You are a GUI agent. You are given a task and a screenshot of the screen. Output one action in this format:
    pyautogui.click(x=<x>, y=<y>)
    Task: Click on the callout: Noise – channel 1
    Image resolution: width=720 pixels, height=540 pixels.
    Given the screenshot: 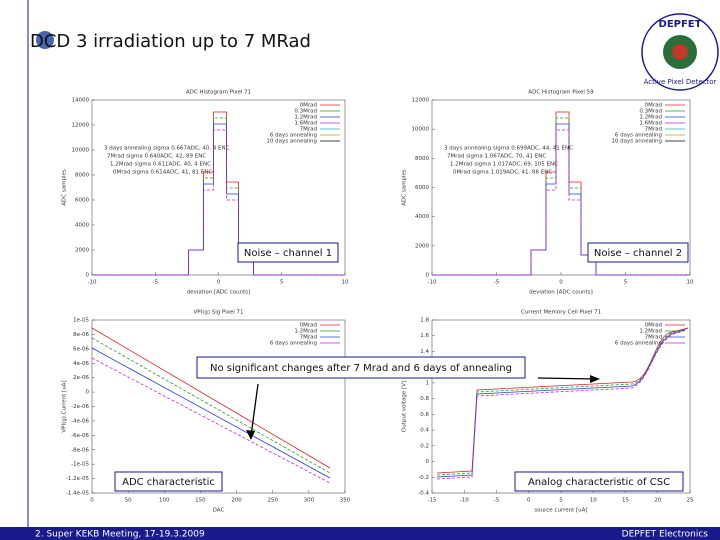 What is the action you would take?
    pyautogui.click(x=288, y=253)
    